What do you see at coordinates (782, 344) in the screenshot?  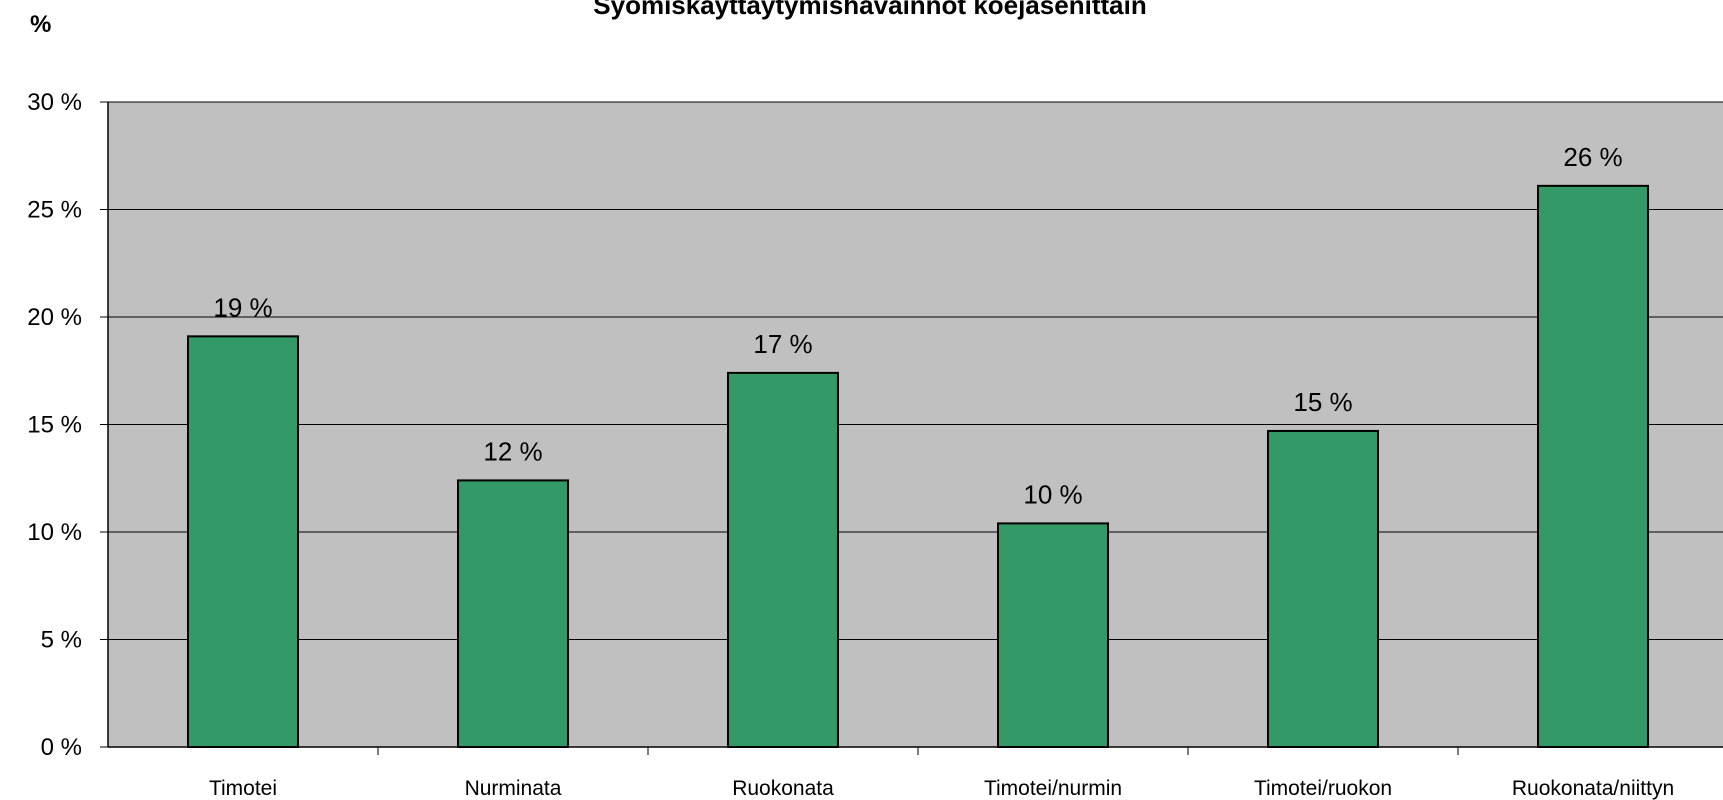 I see `data-label: 17 %` at bounding box center [782, 344].